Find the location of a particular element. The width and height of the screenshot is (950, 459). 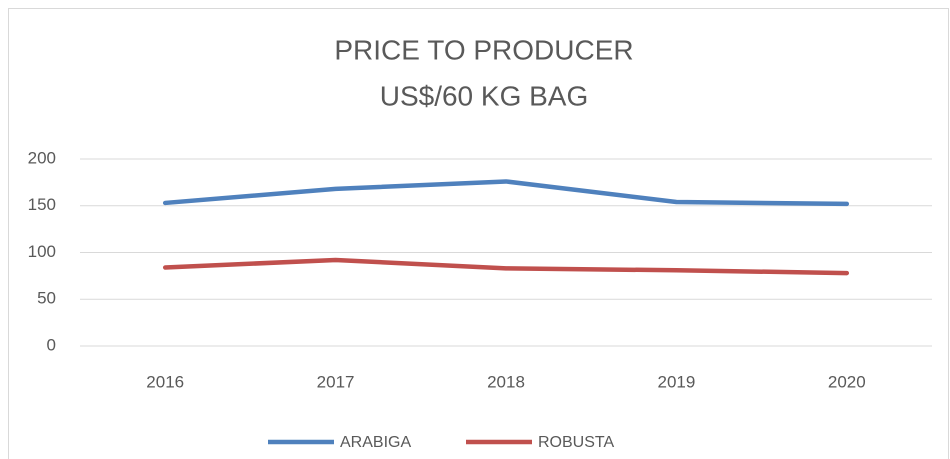

legend-label: ARABIGA is located at coordinates (375, 442).